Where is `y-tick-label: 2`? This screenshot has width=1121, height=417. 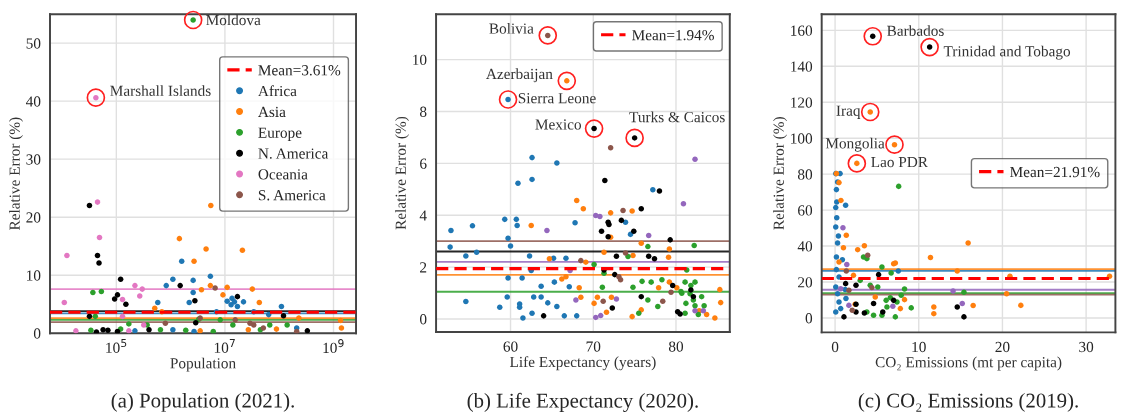 y-tick-label: 2 is located at coordinates (423, 267).